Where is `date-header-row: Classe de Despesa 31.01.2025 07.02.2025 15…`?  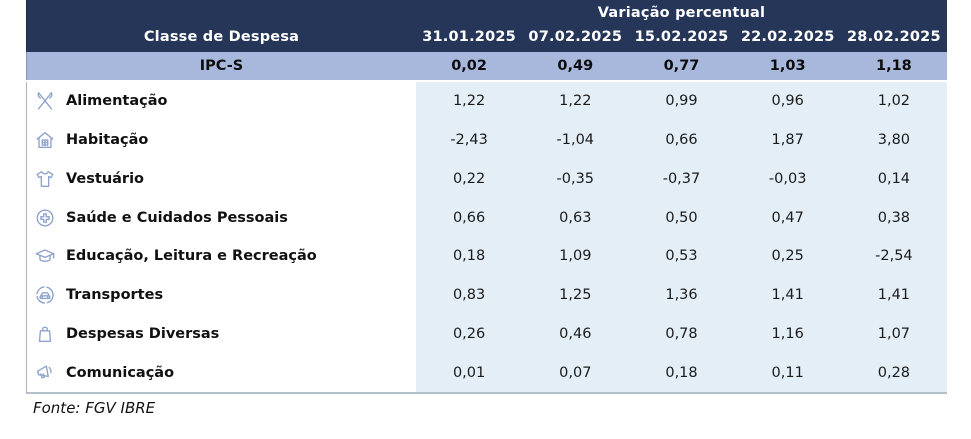 date-header-row: Classe de Despesa 31.01.2025 07.02.2025 15… is located at coordinates (487, 37).